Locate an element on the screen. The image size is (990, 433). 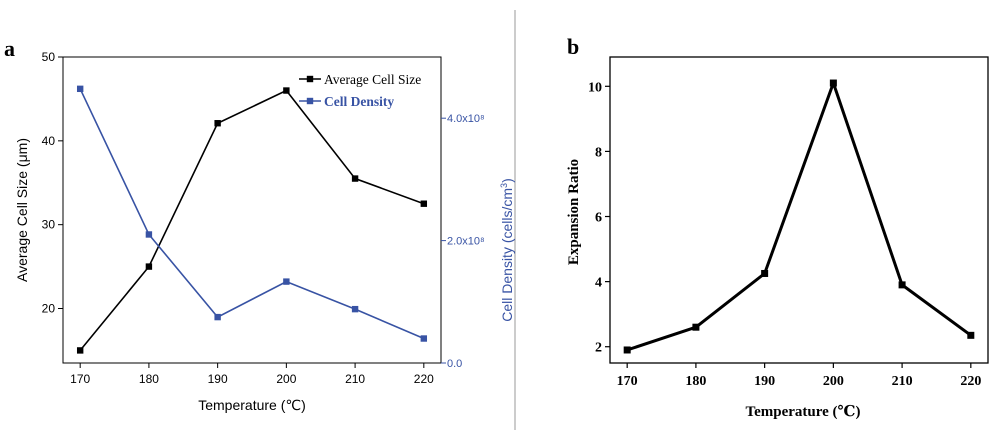
panel-b-x-axis-label: Temperature (℃) is located at coordinates (802, 412).